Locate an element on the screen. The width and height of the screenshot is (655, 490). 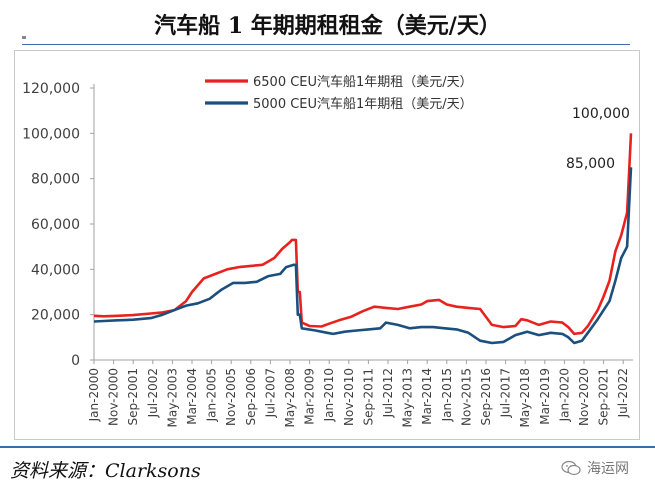
y-axis: 0 20,000 40,000 60,000 80,000 100,000 120,000 is located at coordinates (58, 225).